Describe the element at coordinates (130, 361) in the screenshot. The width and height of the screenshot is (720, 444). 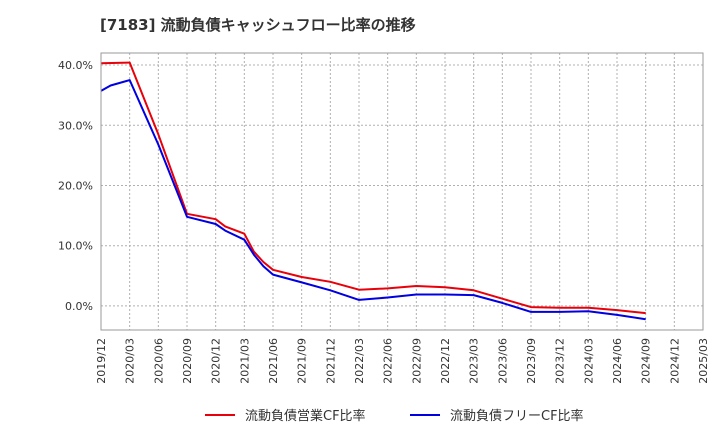
I see `x-tick-label: 2020/03` at that location.